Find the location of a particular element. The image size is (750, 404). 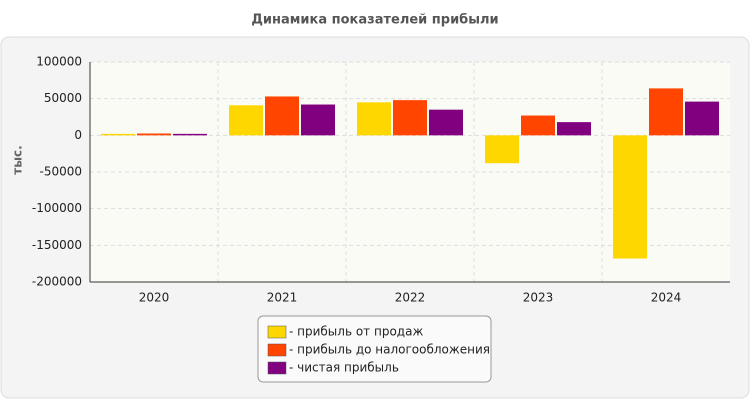

y-tick-label: 50000 is located at coordinates (63, 98).